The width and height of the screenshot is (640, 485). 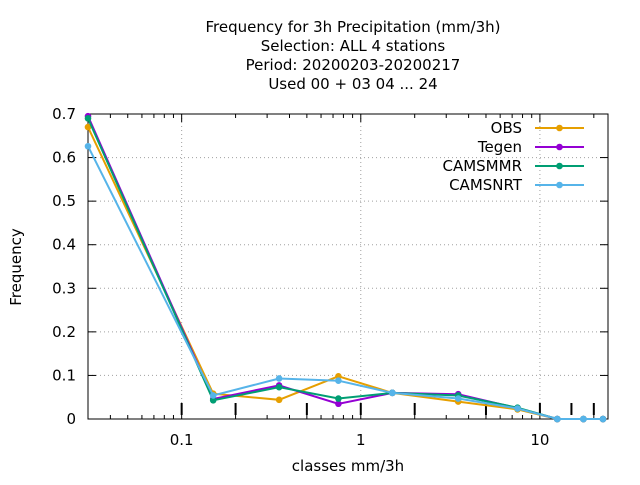 What do you see at coordinates (537, 128) in the screenshot?
I see `legend-item-obs: OBS` at bounding box center [537, 128].